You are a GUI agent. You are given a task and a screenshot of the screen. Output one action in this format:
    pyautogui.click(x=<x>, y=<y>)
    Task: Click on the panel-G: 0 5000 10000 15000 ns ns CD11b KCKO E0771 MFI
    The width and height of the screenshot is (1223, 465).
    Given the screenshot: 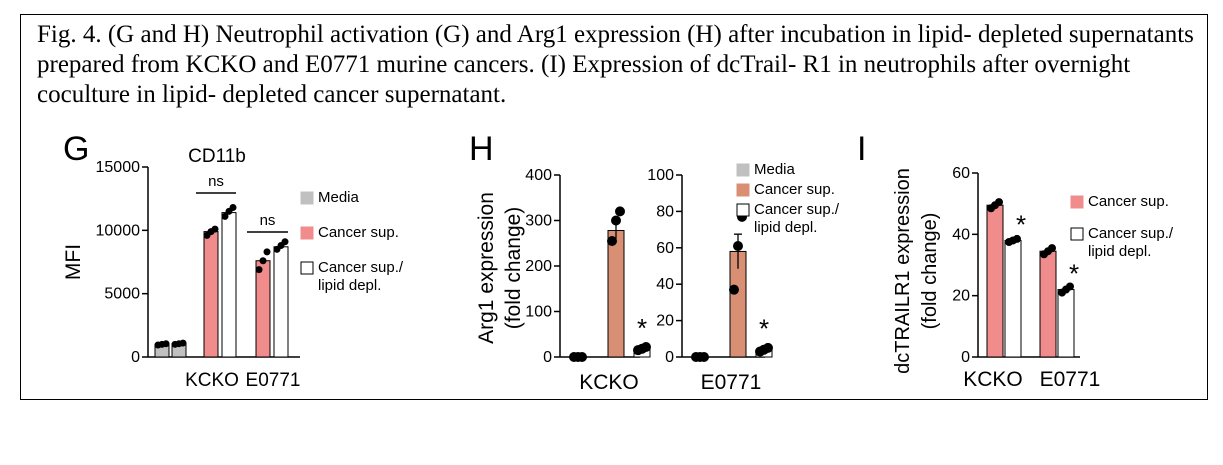 What is the action you would take?
    pyautogui.click(x=181, y=268)
    